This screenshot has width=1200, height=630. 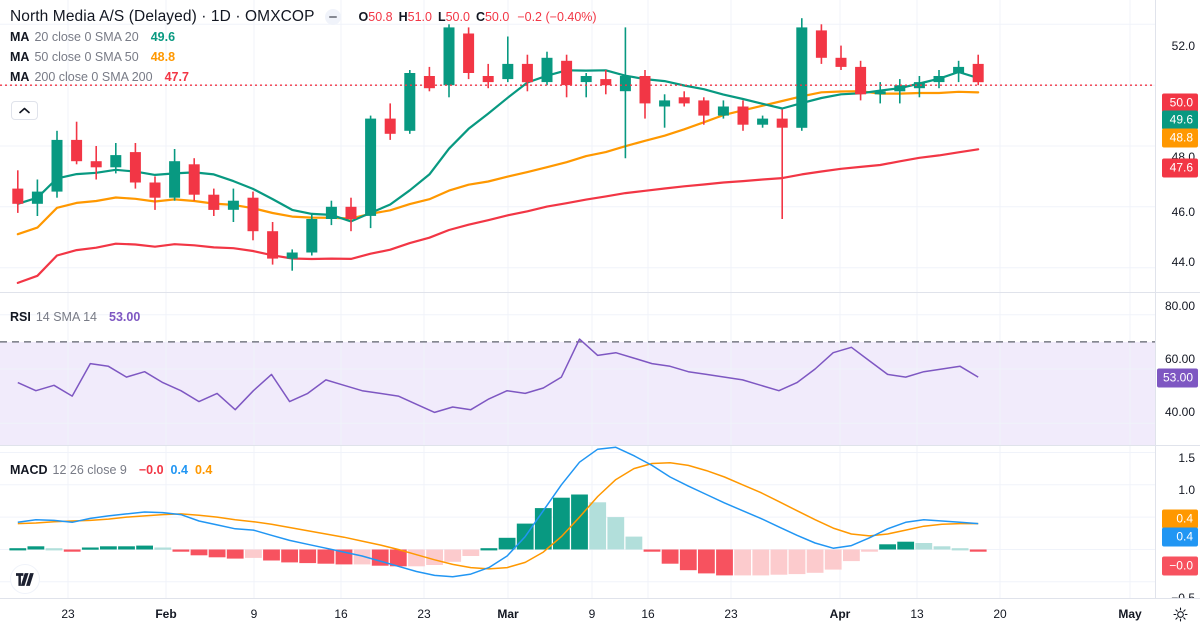 I want to click on macd-signal-badge: 0.4, so click(x=1180, y=519).